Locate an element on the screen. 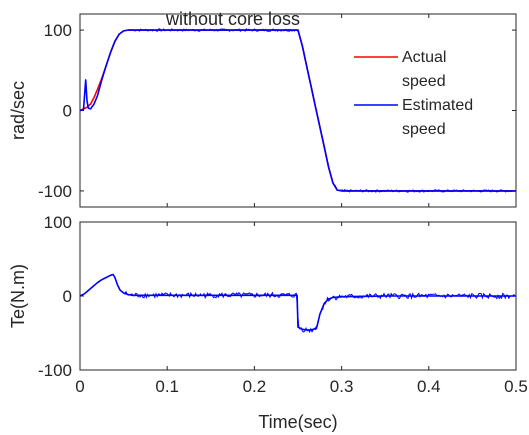 Image resolution: width=529 pixels, height=435 pixels. y-axis-label: rad/sec is located at coordinates (18, 110).